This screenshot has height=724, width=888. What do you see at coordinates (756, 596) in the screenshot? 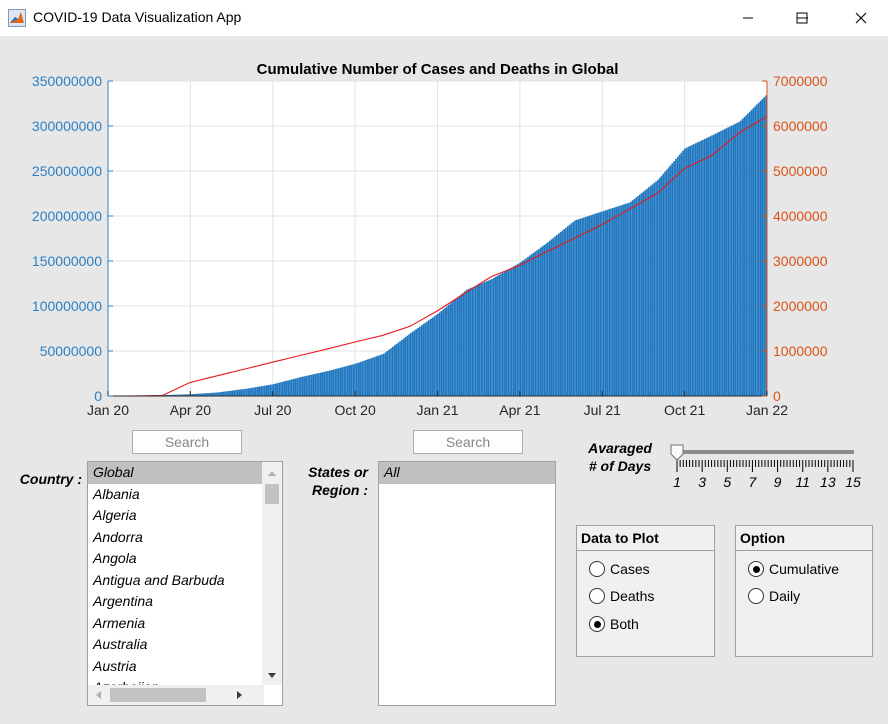
I see `radio-daily-button` at bounding box center [756, 596].